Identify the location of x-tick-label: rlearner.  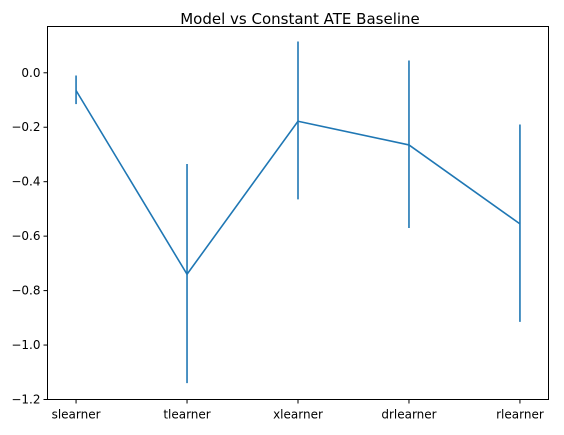
(520, 415).